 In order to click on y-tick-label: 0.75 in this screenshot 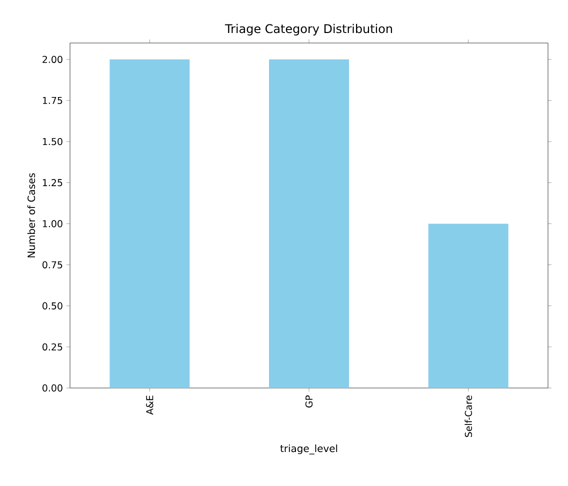, I will do `click(52, 264)`.